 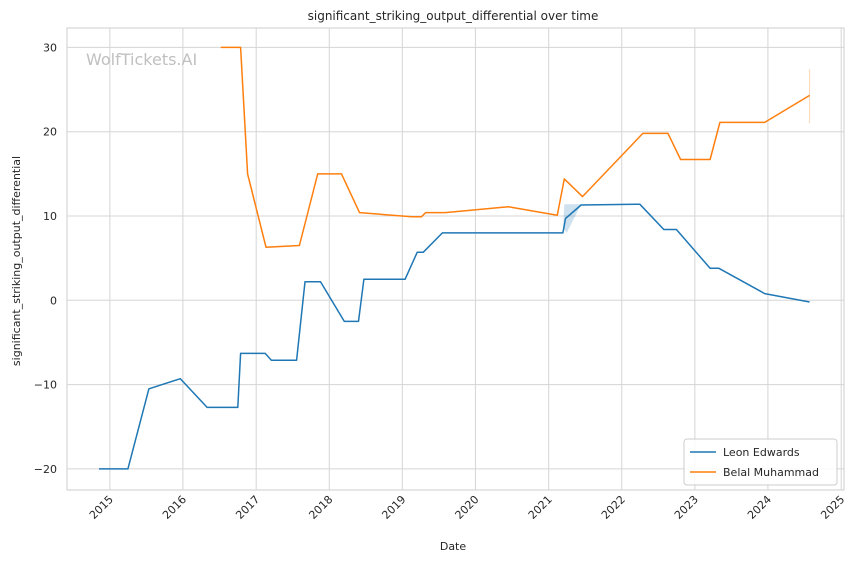 What do you see at coordinates (613, 507) in the screenshot?
I see `x-tick-label: 2022` at bounding box center [613, 507].